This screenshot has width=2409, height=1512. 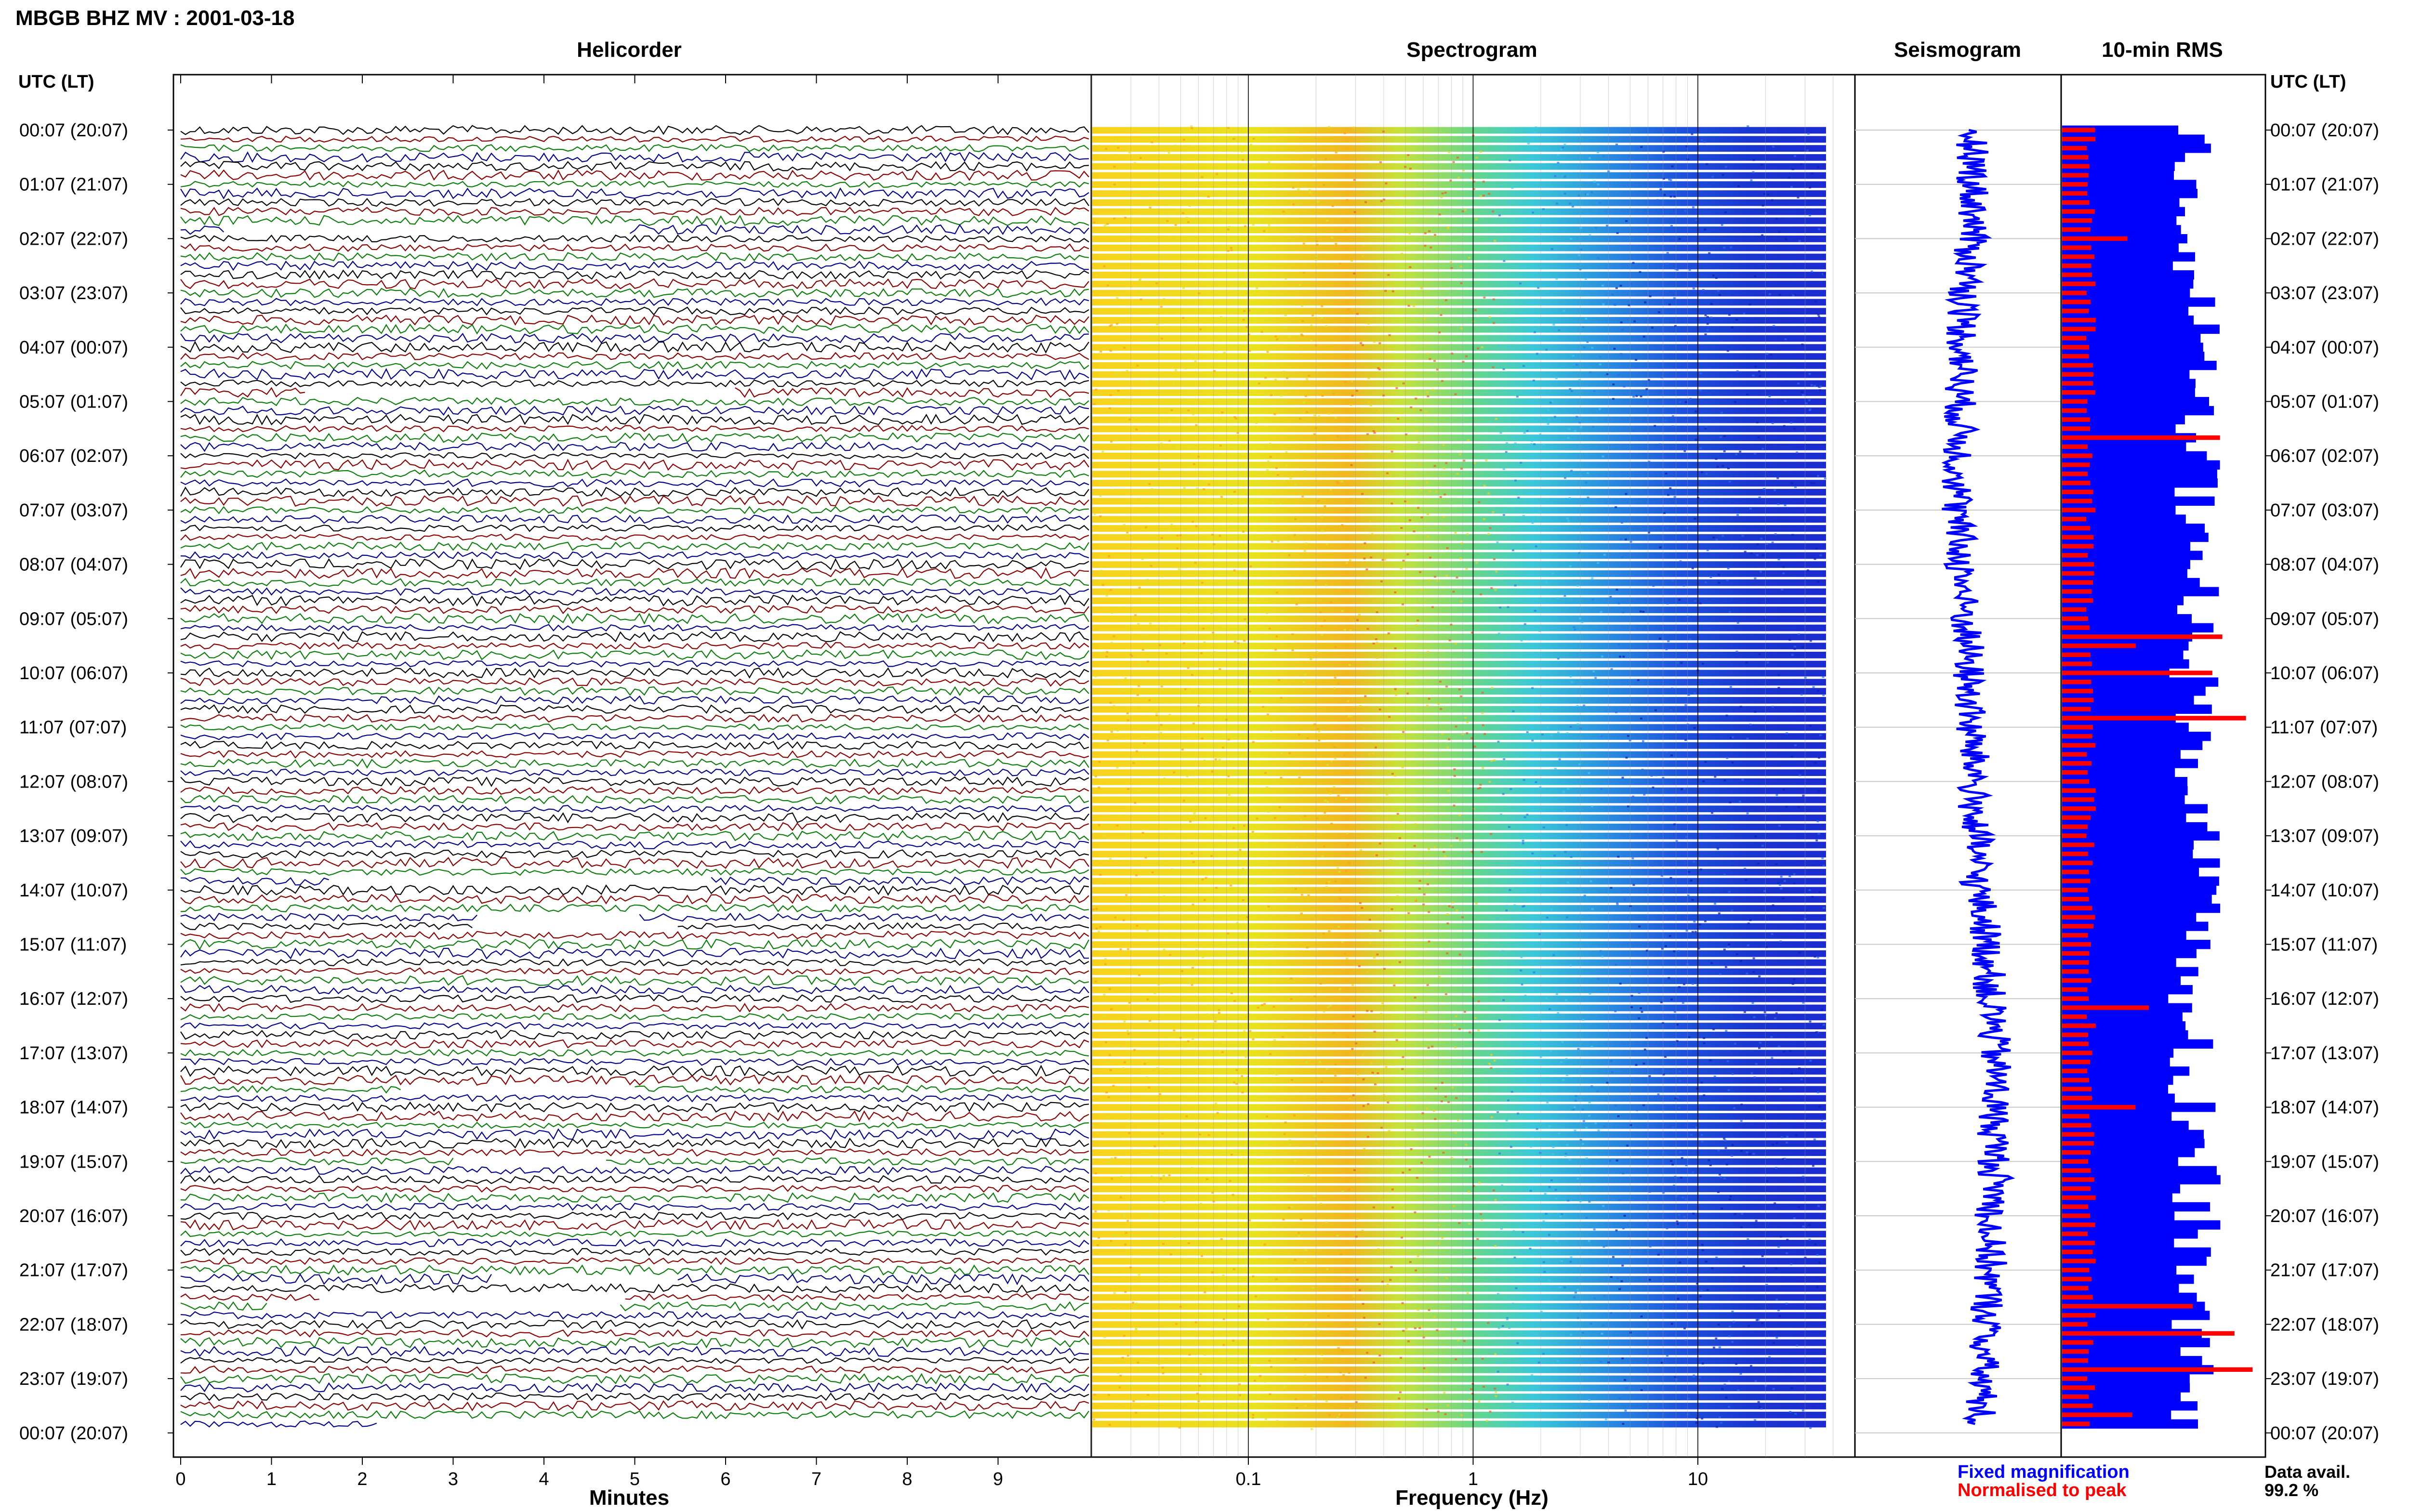 What do you see at coordinates (2325, 1216) in the screenshot?
I see `time-label-right: 20:07 (16:07)` at bounding box center [2325, 1216].